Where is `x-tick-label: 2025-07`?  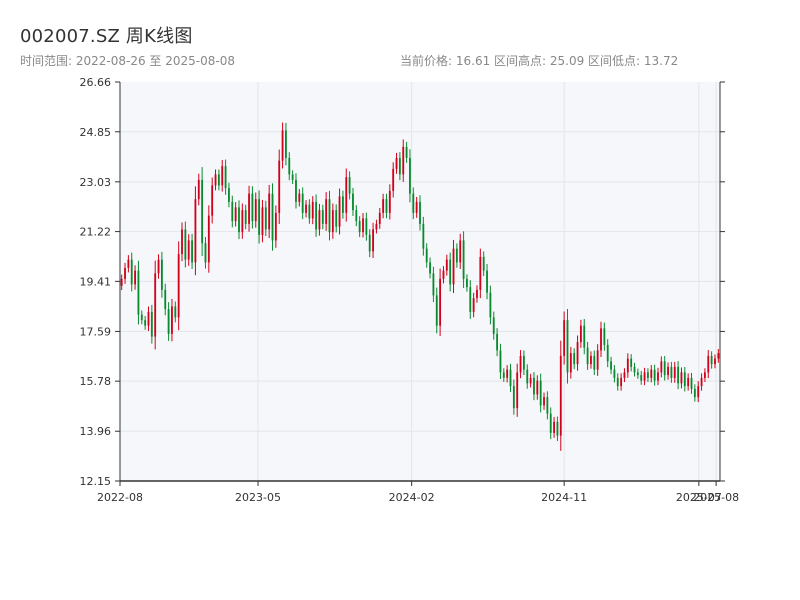 x-tick-label: 2025-07 is located at coordinates (699, 497).